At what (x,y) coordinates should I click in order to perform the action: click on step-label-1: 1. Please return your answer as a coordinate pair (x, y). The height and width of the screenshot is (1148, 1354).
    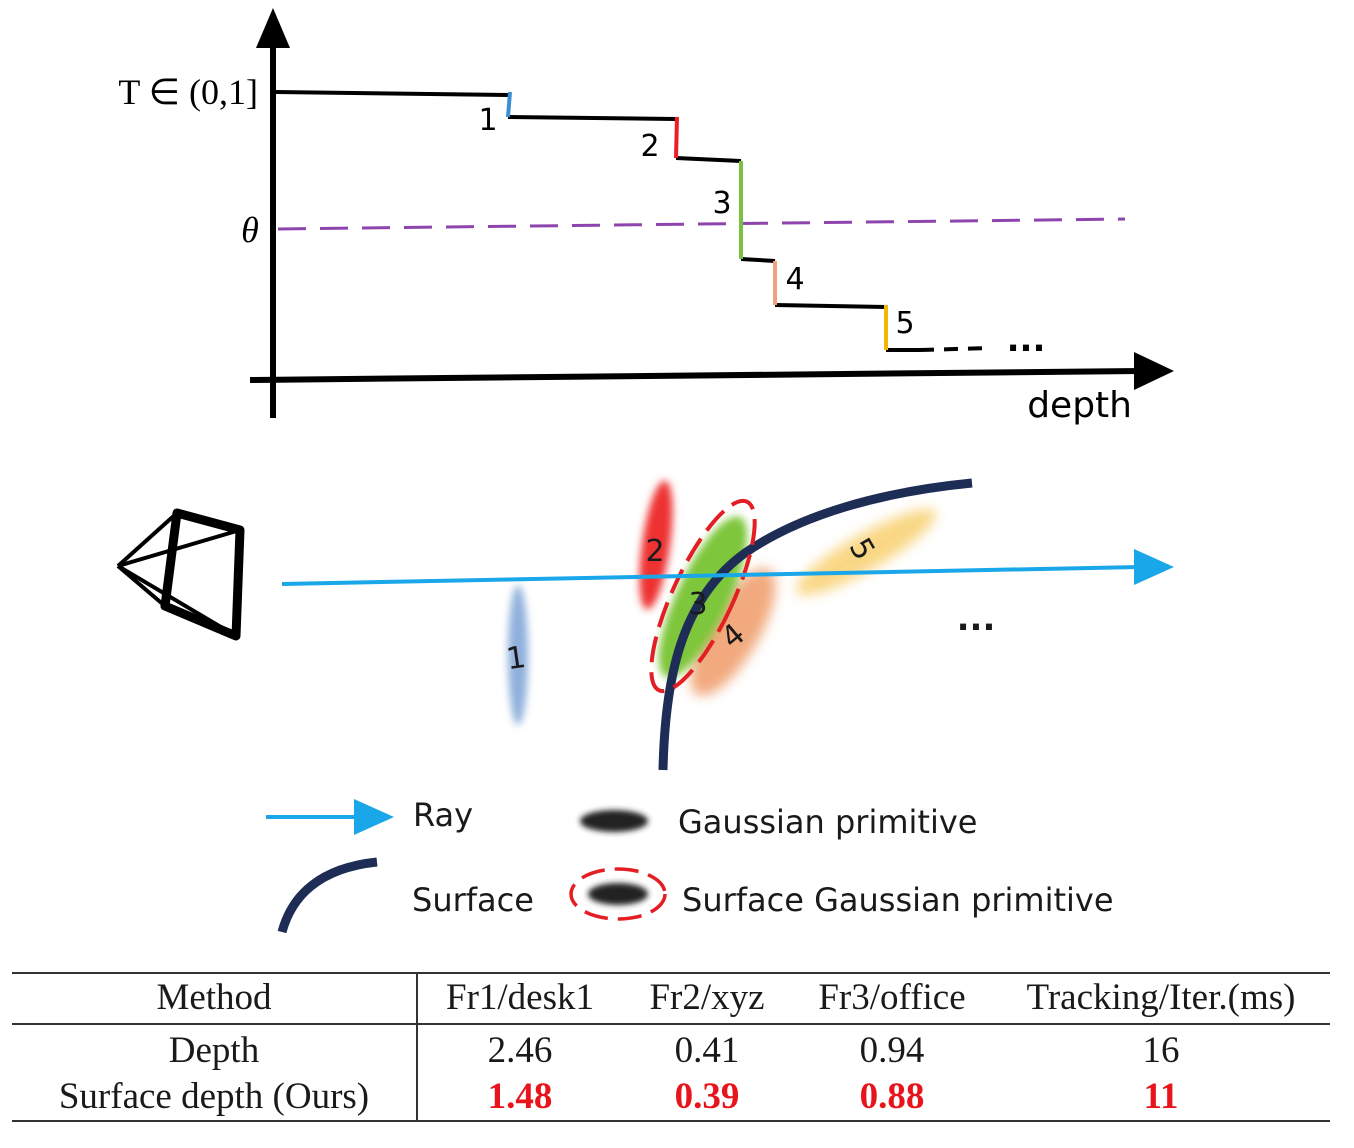
    Looking at the image, I should click on (487, 120).